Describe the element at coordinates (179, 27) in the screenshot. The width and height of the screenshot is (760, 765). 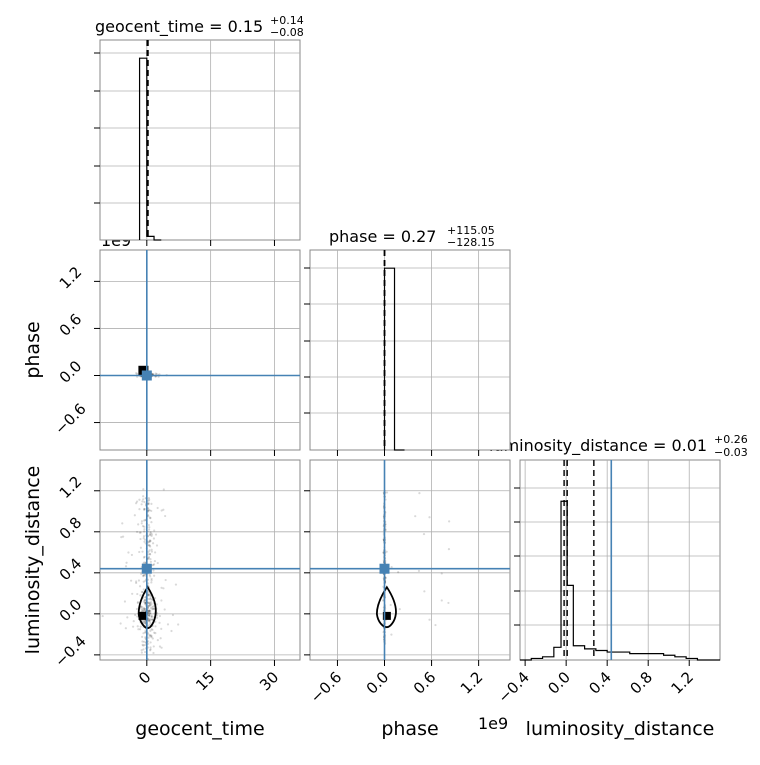
I see `title-geocent-time-main: geocent_time = 0.15` at that location.